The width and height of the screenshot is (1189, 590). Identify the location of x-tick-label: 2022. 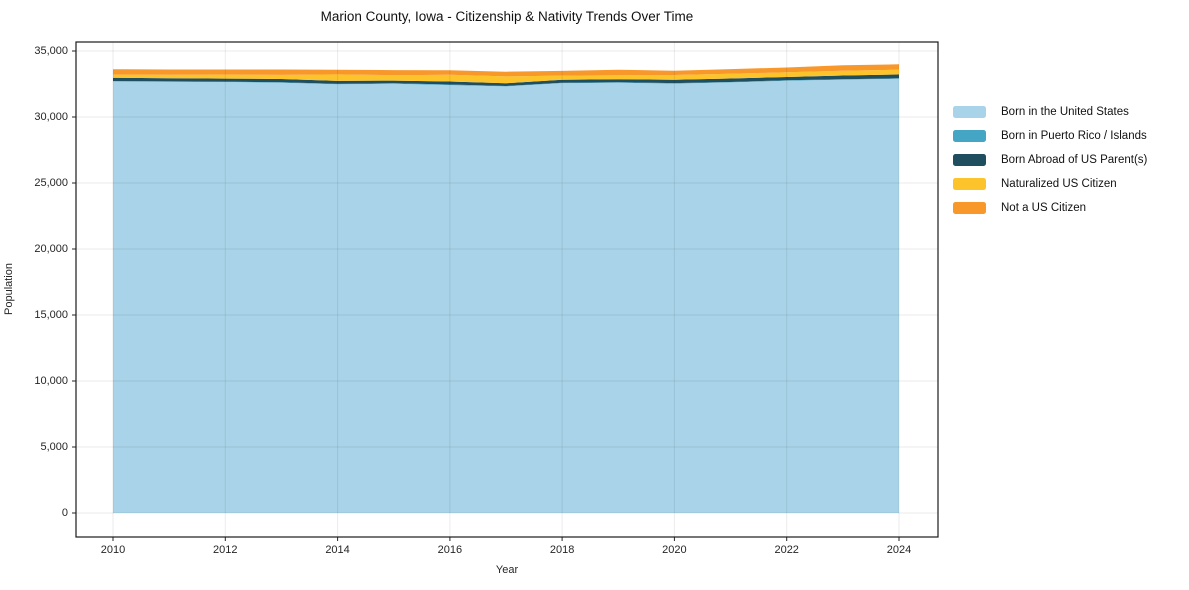
(786, 550).